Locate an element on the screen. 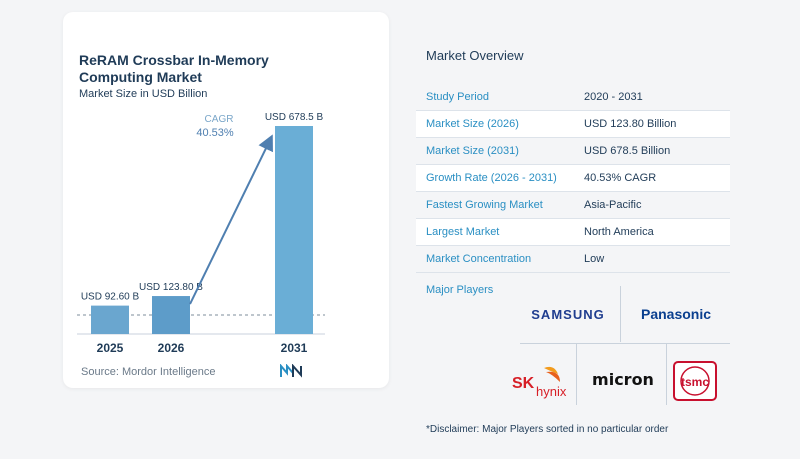  overview-value: 2020 - 2031 is located at coordinates (613, 97).